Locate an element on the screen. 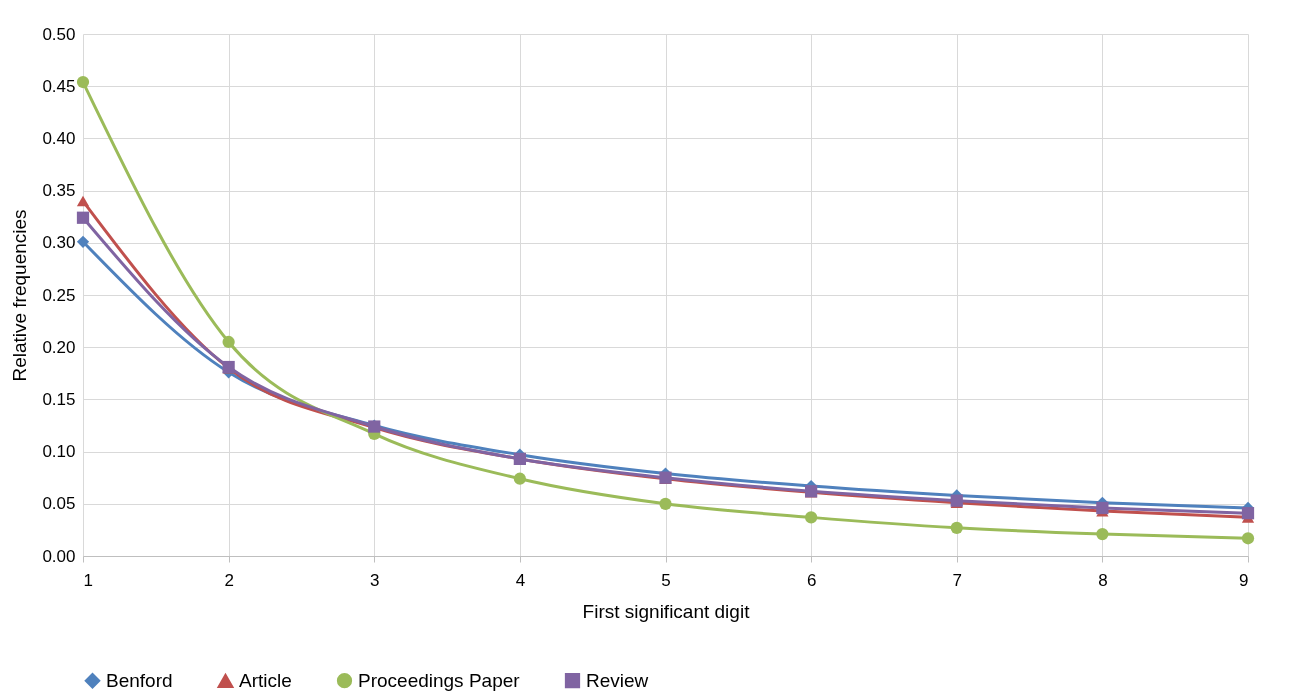  x-tick-label: 7 is located at coordinates (957, 580).